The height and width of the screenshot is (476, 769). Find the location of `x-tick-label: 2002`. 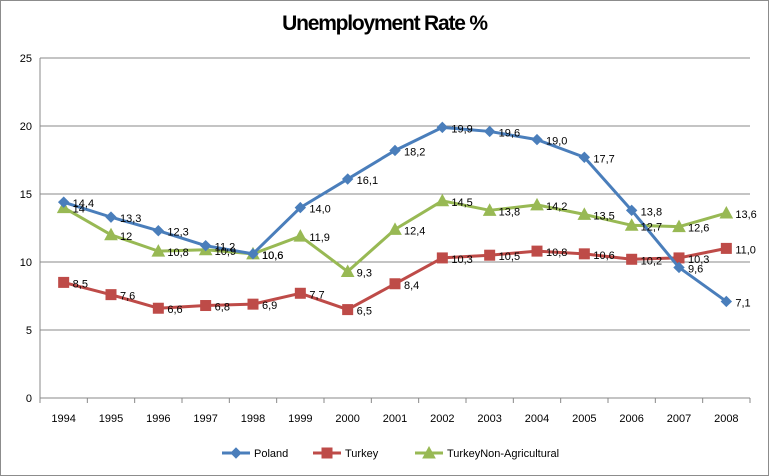

x-tick-label: 2002 is located at coordinates (442, 419).